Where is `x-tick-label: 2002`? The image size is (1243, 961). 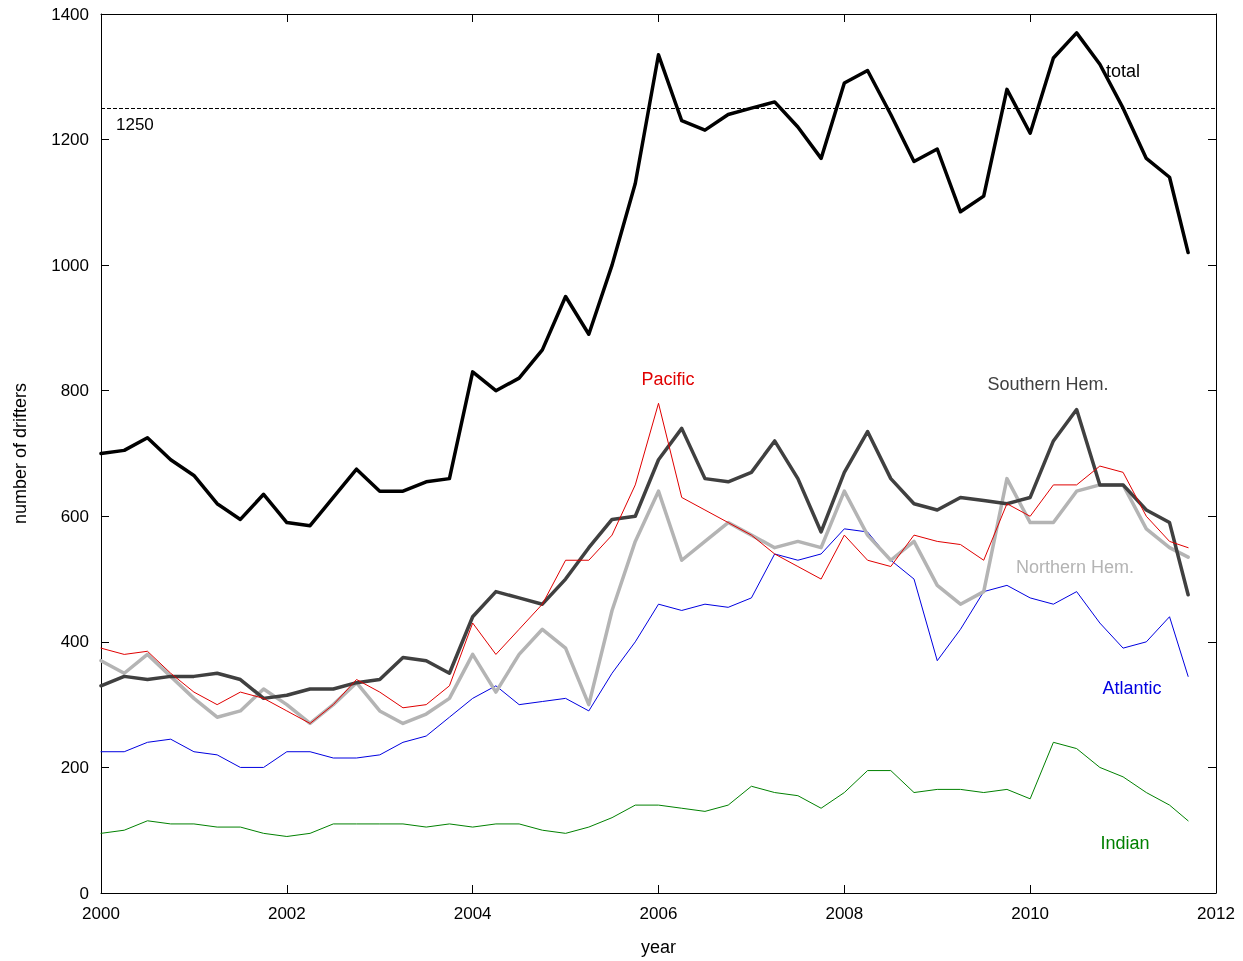
x-tick-label: 2002 is located at coordinates (286, 913).